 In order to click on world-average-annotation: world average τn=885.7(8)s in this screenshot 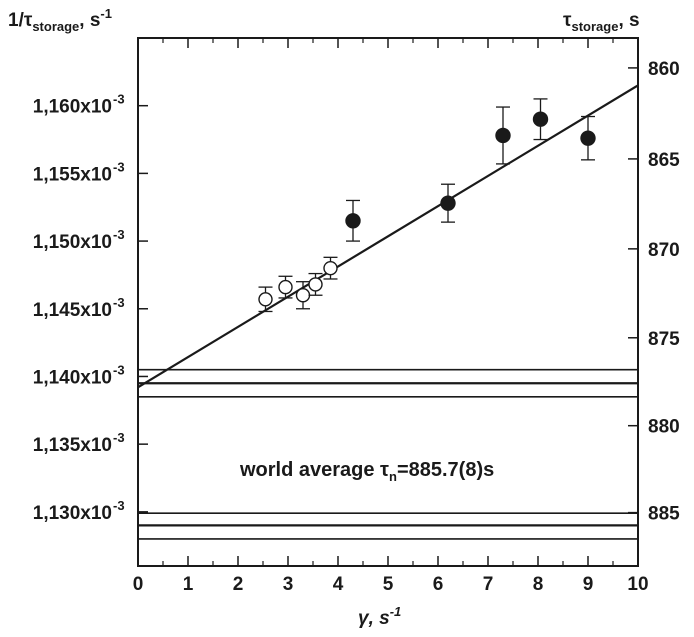, I will do `click(366, 471)`.